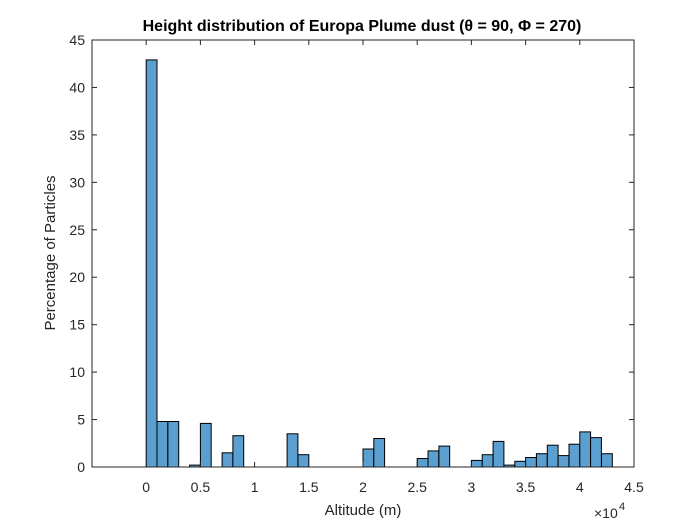 Image resolution: width=700 pixels, height=530 pixels. I want to click on y-tick-label: 0, so click(81, 467).